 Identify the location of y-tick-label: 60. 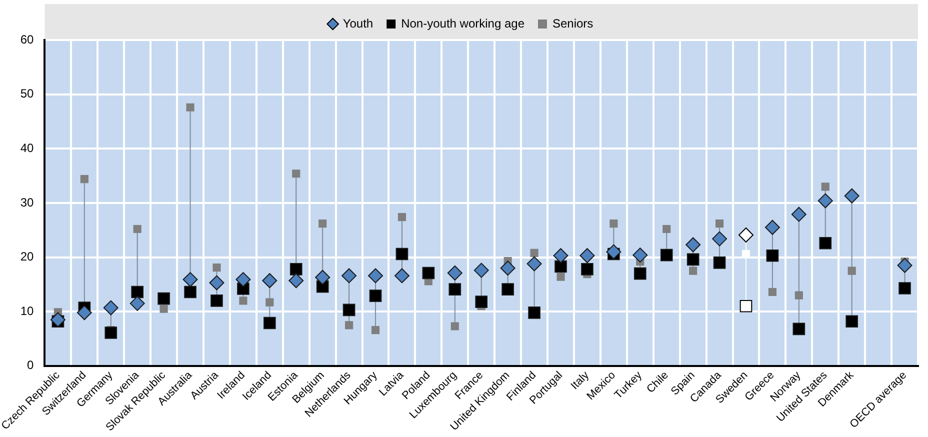
(27, 39).